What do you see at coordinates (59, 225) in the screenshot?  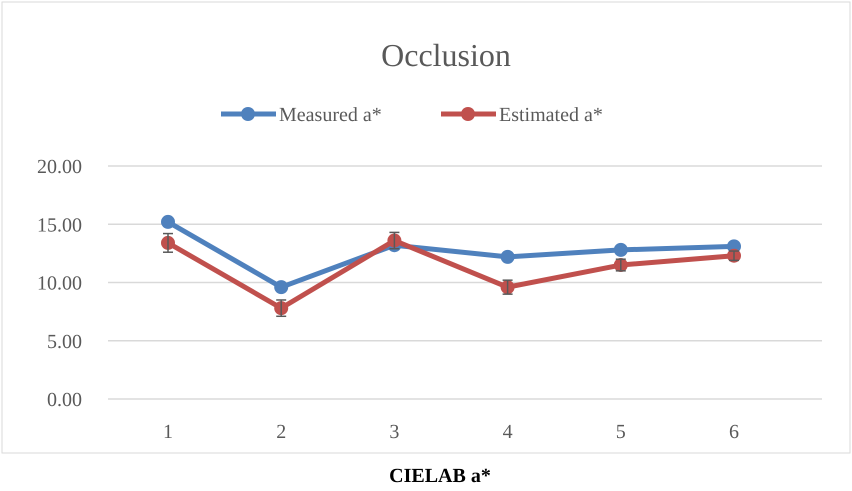 I see `y-tick-label: 15.00` at bounding box center [59, 225].